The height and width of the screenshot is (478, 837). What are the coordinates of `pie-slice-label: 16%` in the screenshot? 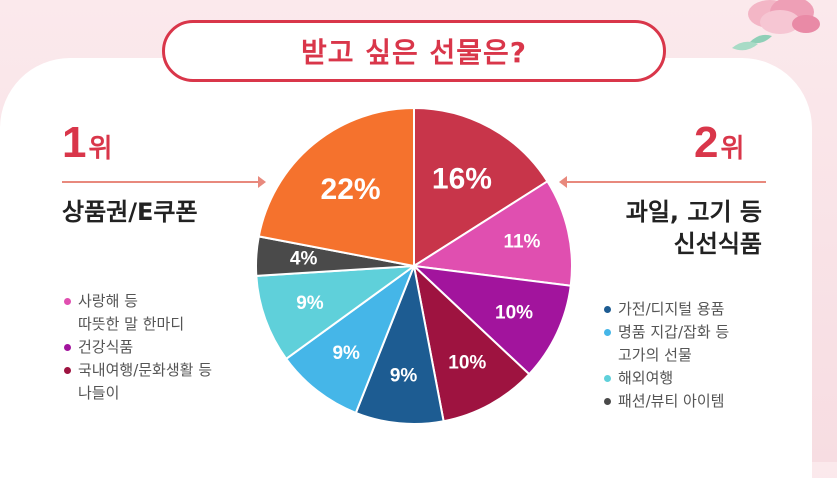 It's located at (462, 178).